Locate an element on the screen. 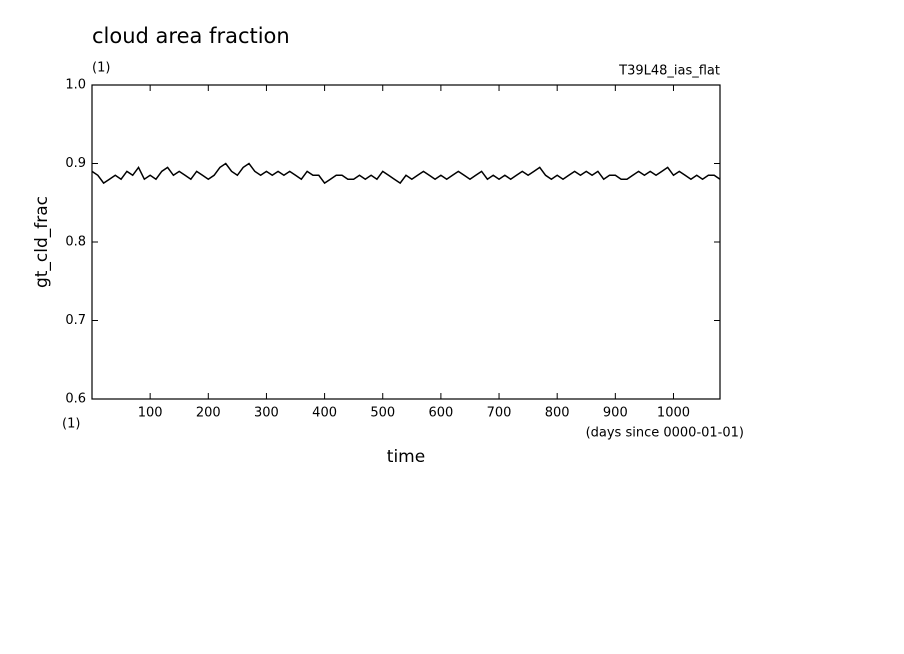 This screenshot has height=654, width=904. y-axis-label: gt_cld_frac is located at coordinates (42, 242).